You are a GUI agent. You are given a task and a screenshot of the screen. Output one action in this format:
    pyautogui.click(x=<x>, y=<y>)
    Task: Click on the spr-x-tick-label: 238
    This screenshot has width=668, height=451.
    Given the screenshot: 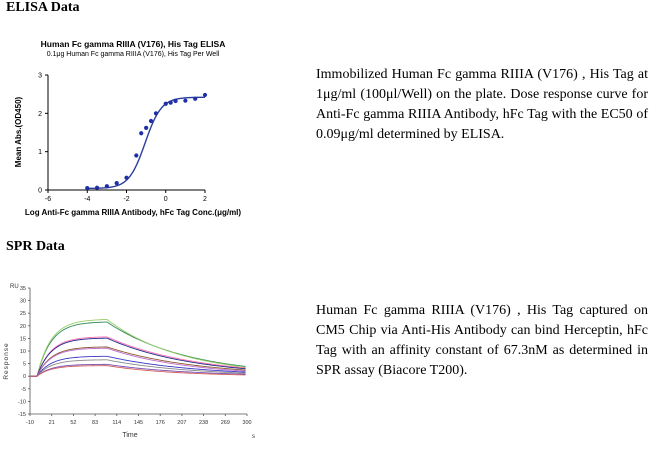 What is the action you would take?
    pyautogui.click(x=203, y=423)
    